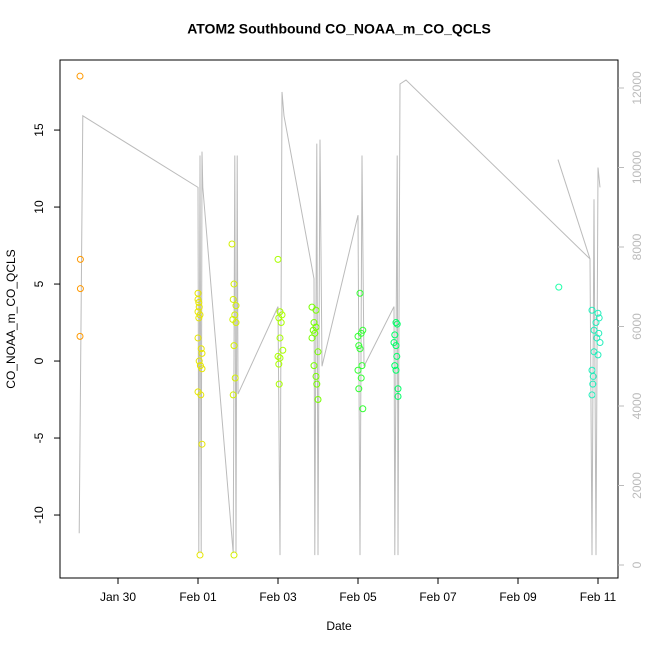 Image resolution: width=650 pixels, height=655 pixels. Describe the element at coordinates (11, 318) in the screenshot. I see `y-axis-label: CO_NOAA_m_CO_QCLS` at that location.